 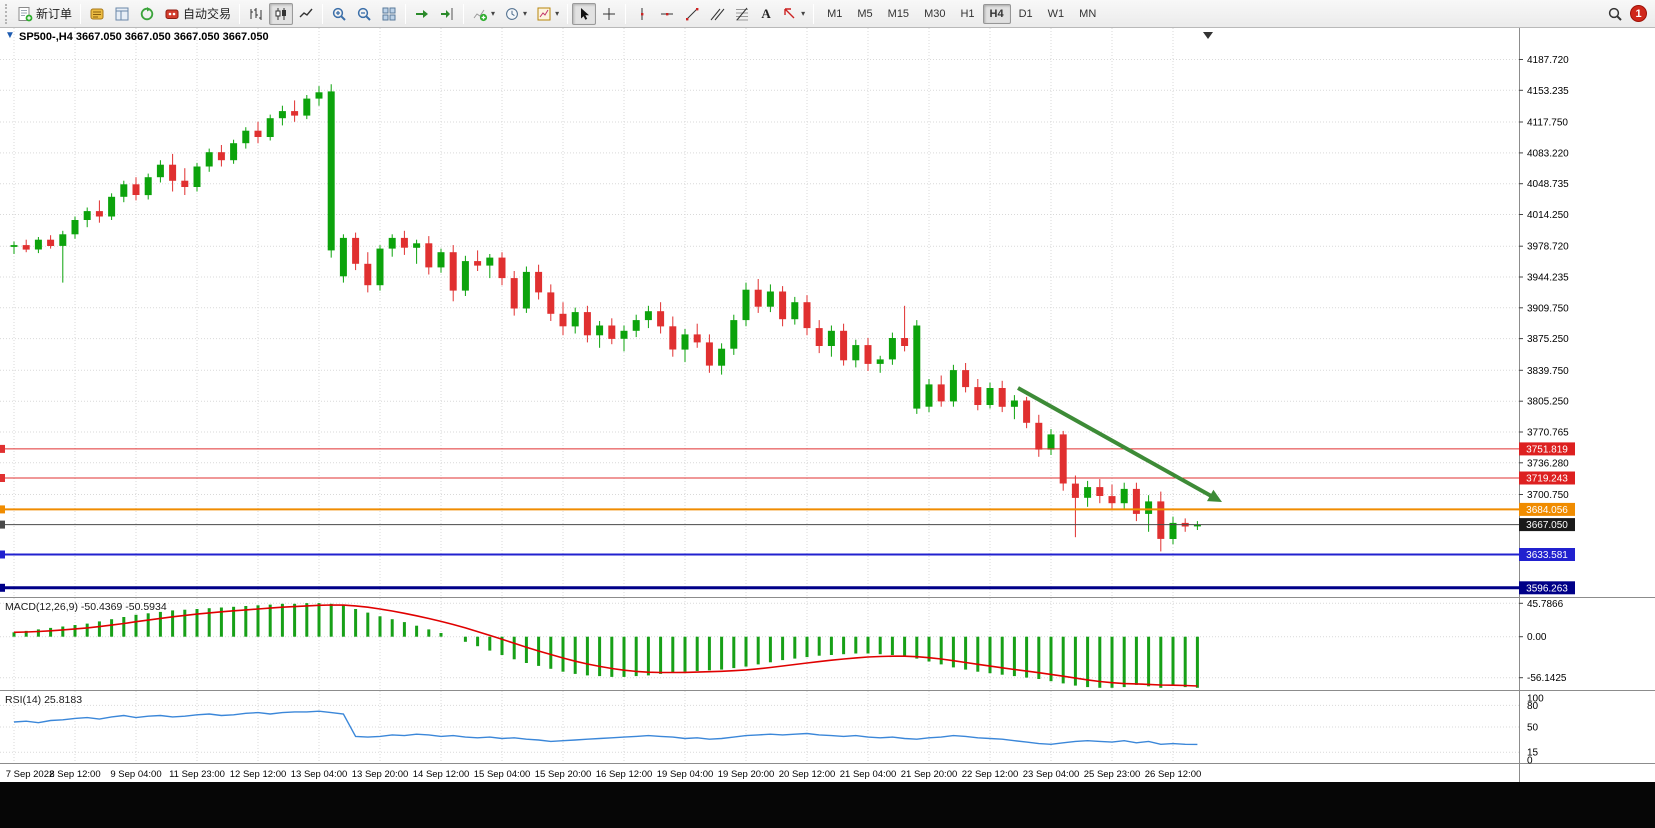 I want to click on svg-text: 3839.750, so click(x=1548, y=371).